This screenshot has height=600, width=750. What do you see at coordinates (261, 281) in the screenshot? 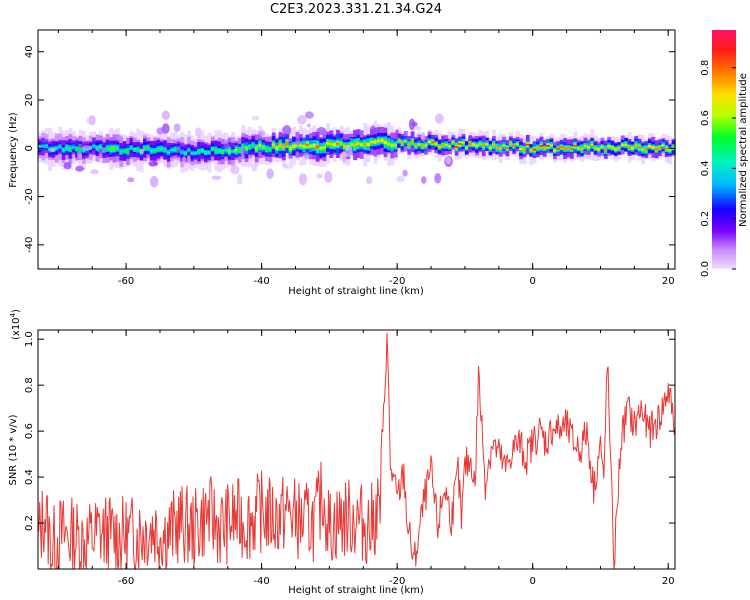
I see `spectrogram-x-tick-label: -40` at bounding box center [261, 281].